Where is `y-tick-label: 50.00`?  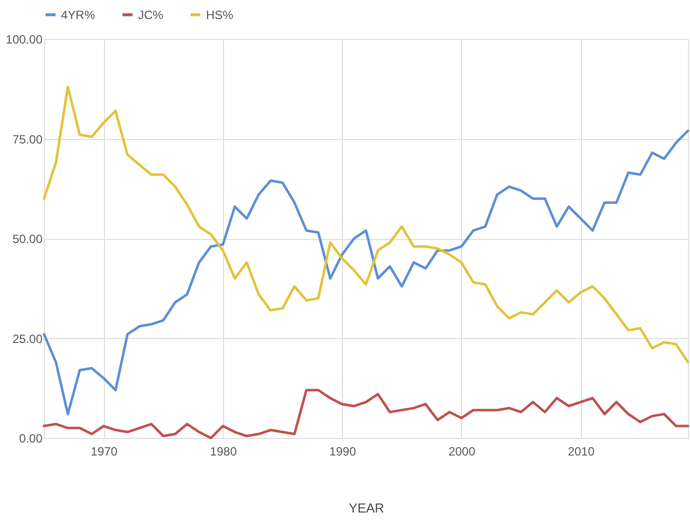
y-tick-label: 50.00 is located at coordinates (27, 239).